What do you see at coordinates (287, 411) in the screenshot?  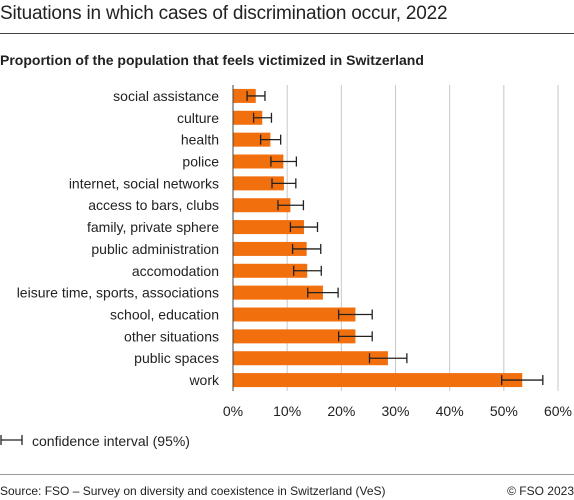 I see `x-tick-label: 10%` at bounding box center [287, 411].